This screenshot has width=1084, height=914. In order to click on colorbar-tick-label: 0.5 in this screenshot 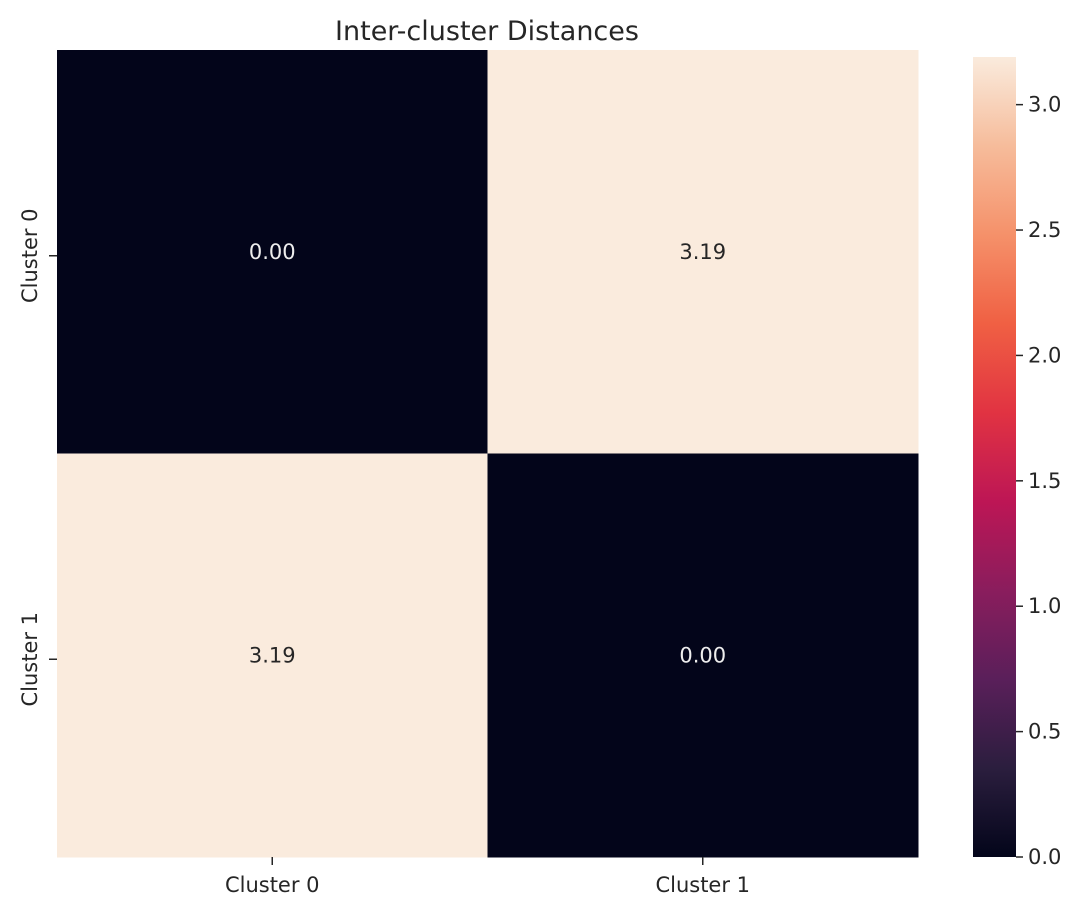, I will do `click(1044, 732)`.